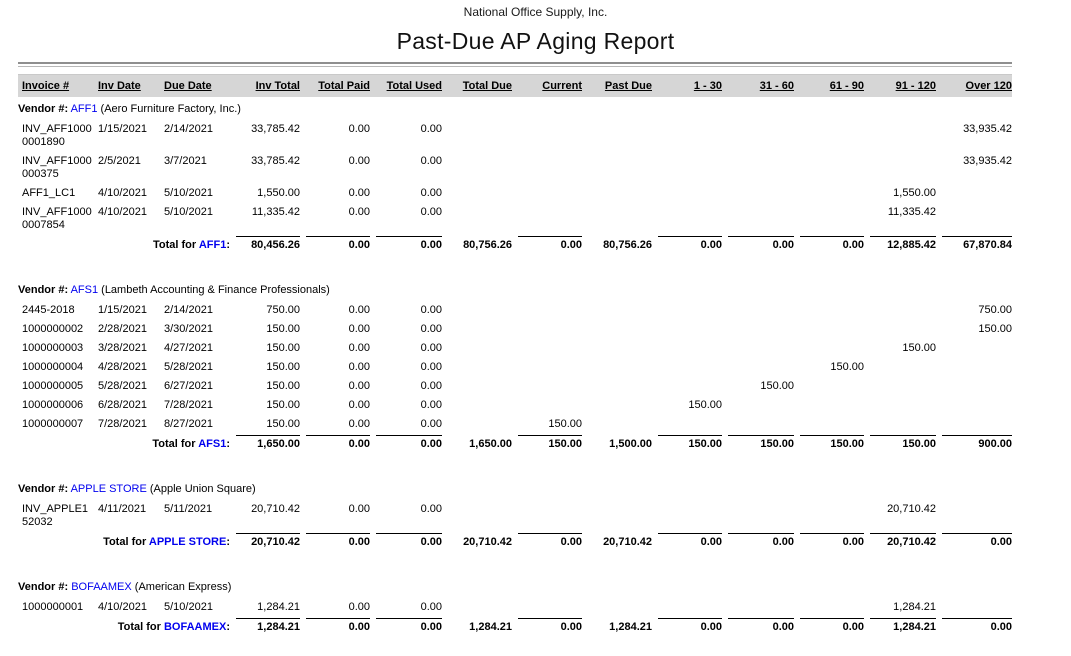  What do you see at coordinates (55, 515) in the screenshot?
I see `cell-invoice: INV_APPLE152032` at bounding box center [55, 515].